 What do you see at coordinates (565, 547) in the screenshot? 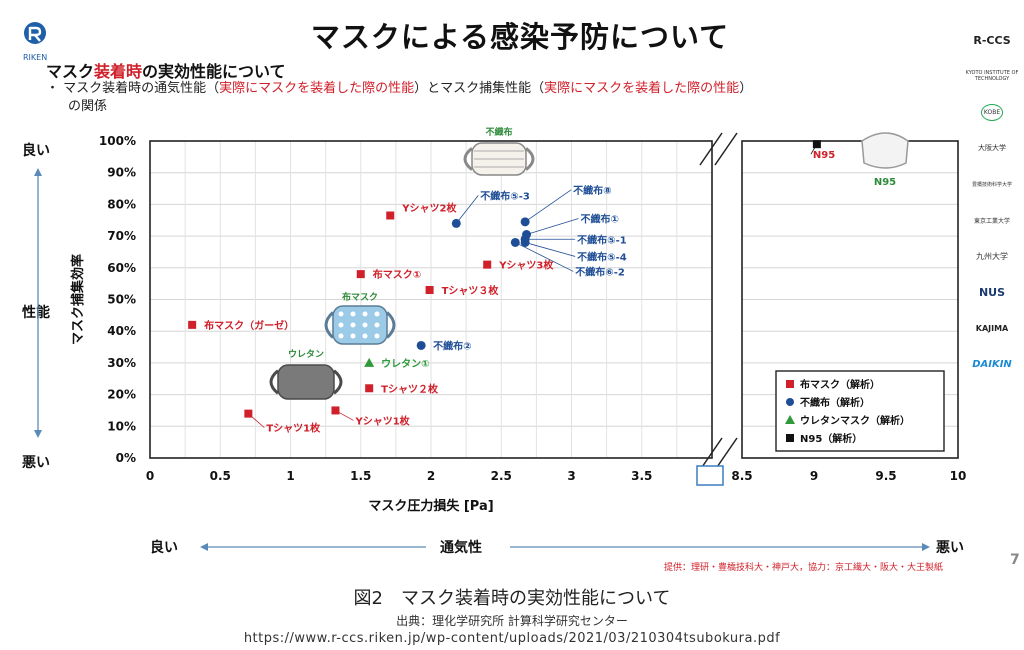
I see `bottom-arrow` at bounding box center [565, 547].